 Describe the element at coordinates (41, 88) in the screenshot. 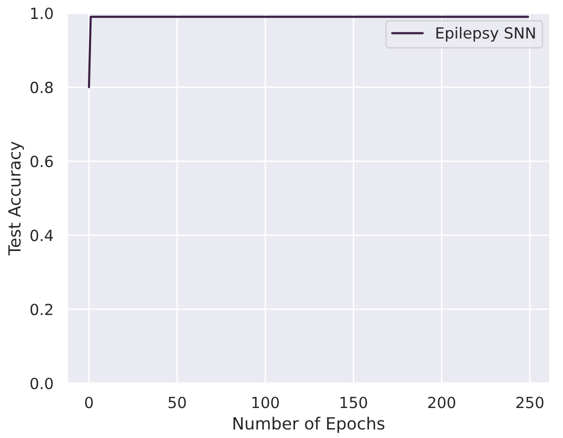

I see `y-tick-label: 0.8` at that location.